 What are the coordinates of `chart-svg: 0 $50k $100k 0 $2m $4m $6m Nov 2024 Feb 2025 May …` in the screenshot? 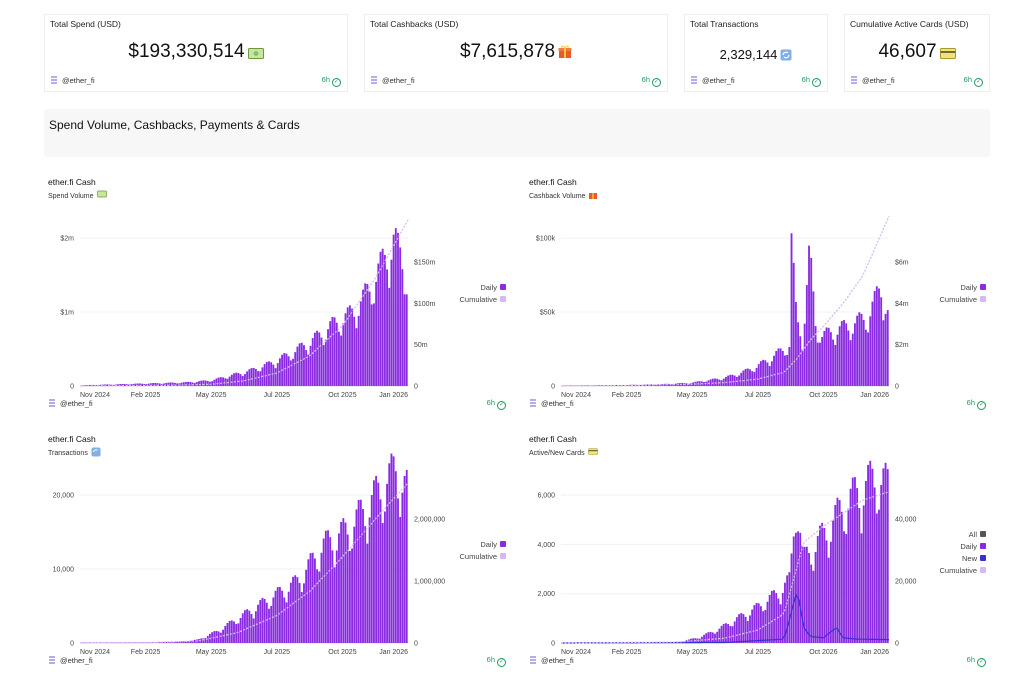 It's located at (722, 307).